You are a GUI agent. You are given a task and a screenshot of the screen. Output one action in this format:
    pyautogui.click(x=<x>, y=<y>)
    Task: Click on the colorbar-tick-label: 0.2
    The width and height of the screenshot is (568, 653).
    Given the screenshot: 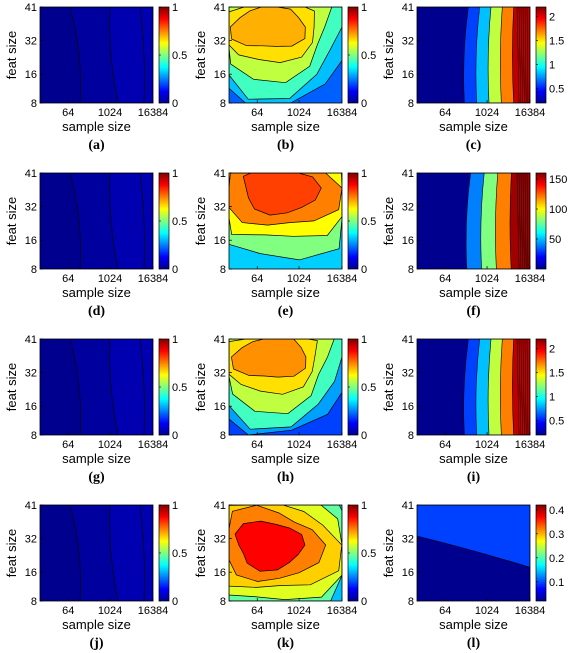 What is the action you would take?
    pyautogui.click(x=556, y=559)
    